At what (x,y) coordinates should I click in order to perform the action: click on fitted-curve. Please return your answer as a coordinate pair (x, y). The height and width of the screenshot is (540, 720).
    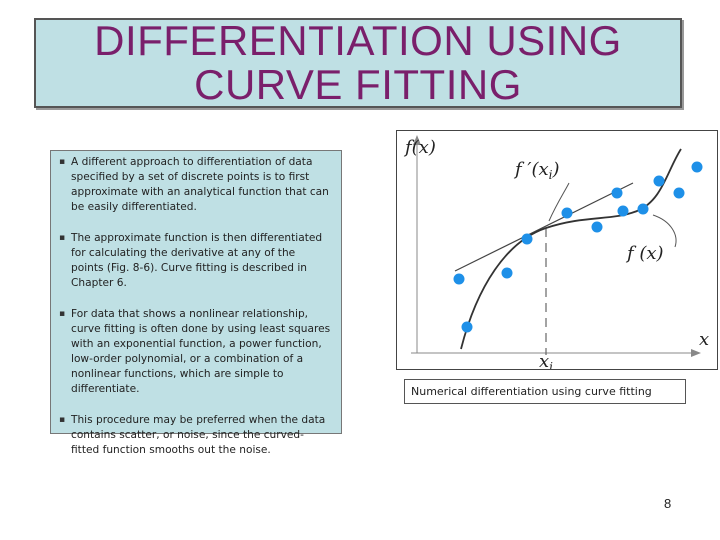
    Looking at the image, I should click on (571, 249).